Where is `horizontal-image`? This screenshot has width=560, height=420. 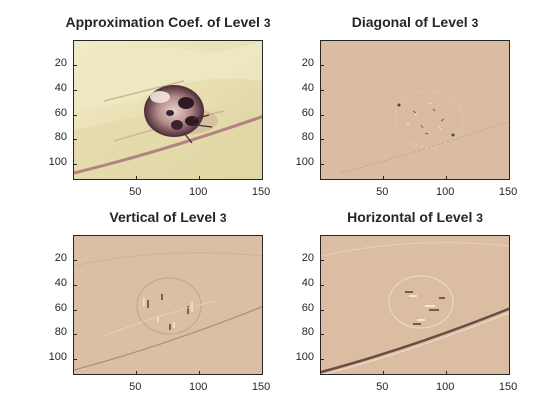
horizontal-image is located at coordinates (415, 305).